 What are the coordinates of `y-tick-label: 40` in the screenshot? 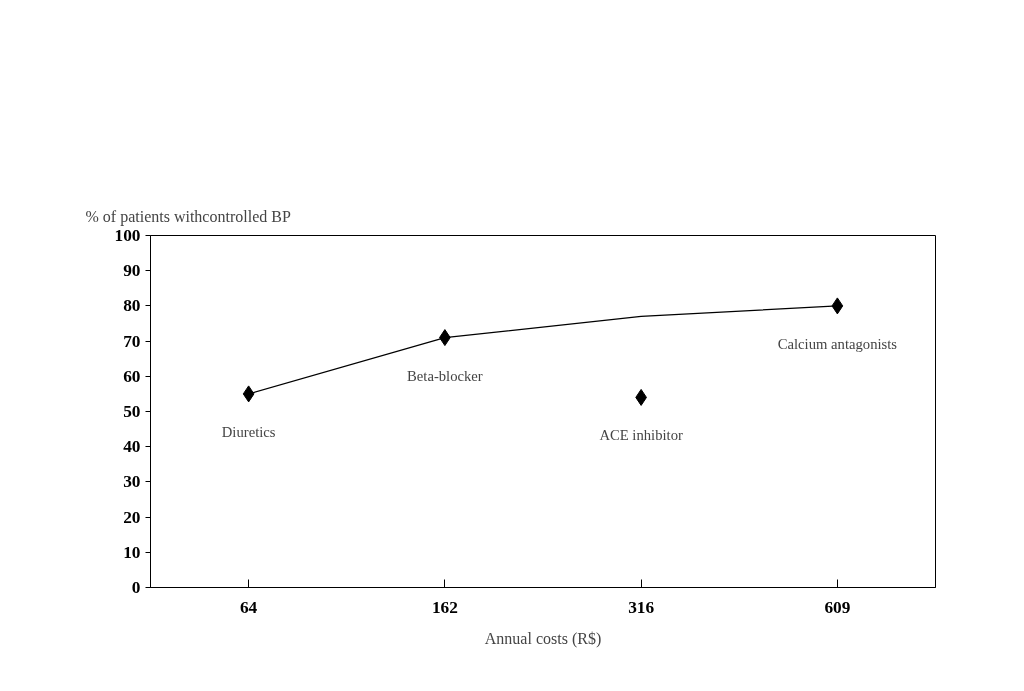 It's located at (132, 447).